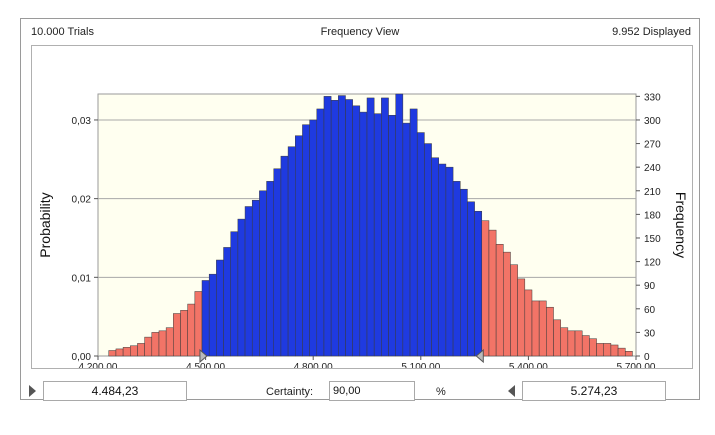 This screenshot has width=715, height=435. I want to click on y-right-axis-label: Frequency, so click(681, 225).